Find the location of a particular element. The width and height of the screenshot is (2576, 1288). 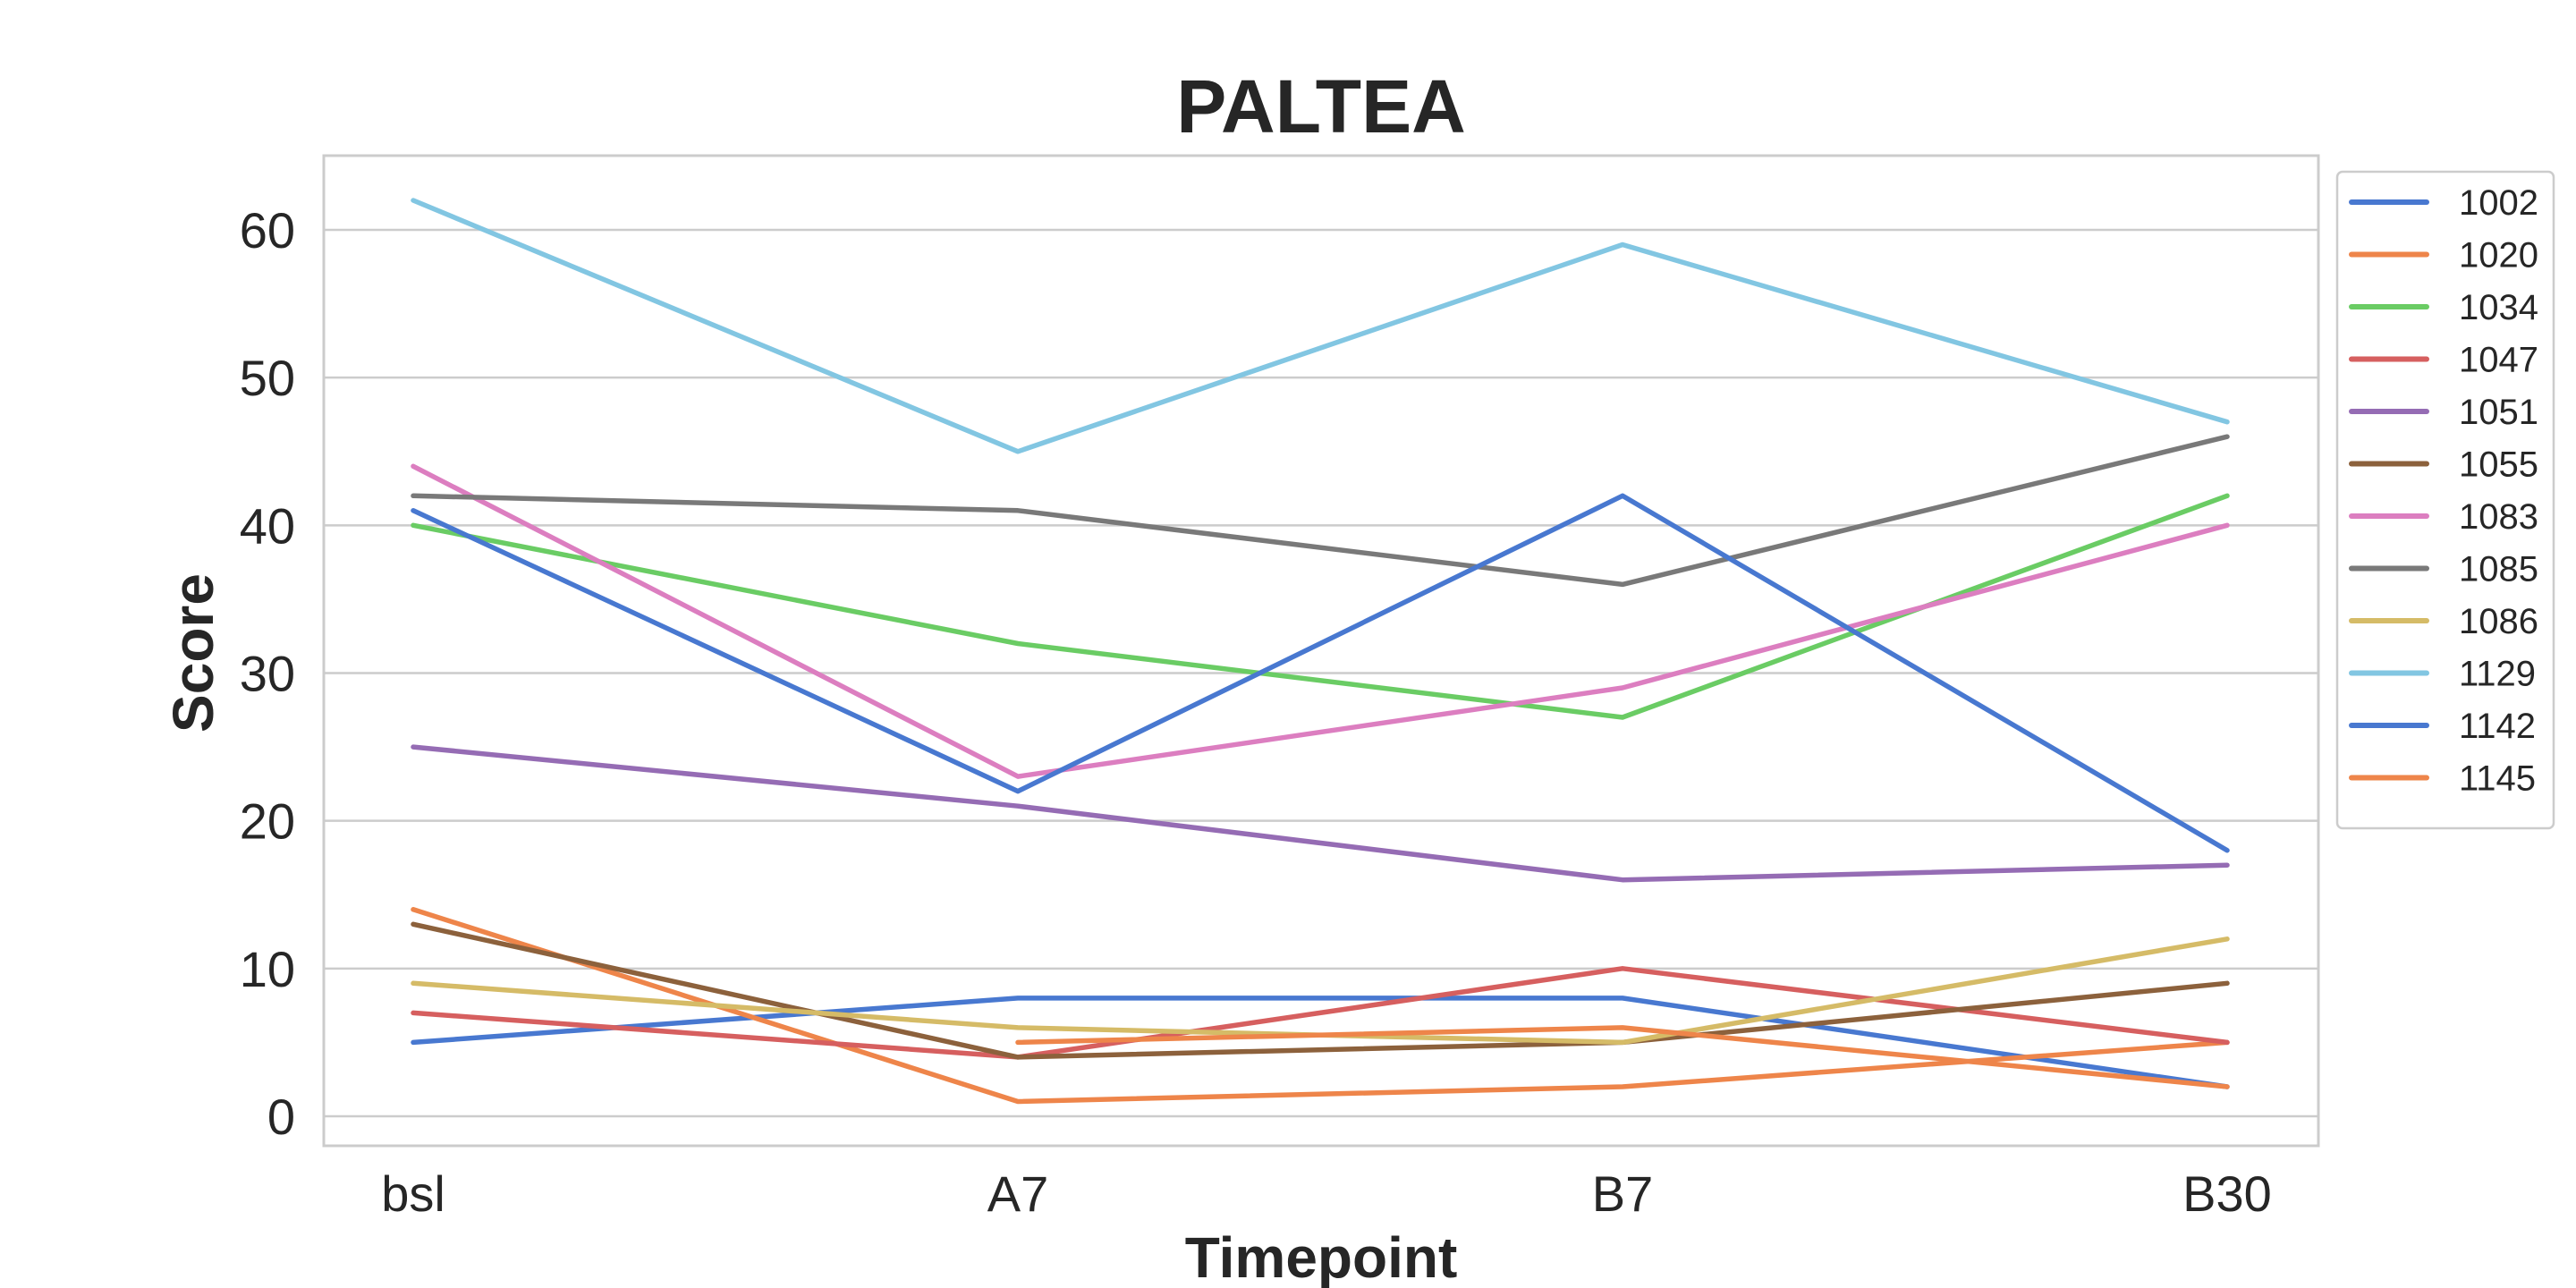

legend-label: 1085 is located at coordinates (2498, 569).